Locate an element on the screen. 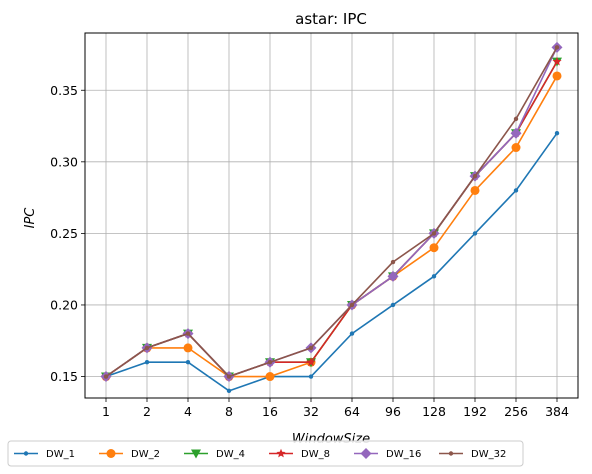  legend: DW_1 DW_2 DW_4 DW_8 DW_16 DW_32 is located at coordinates (265, 453).